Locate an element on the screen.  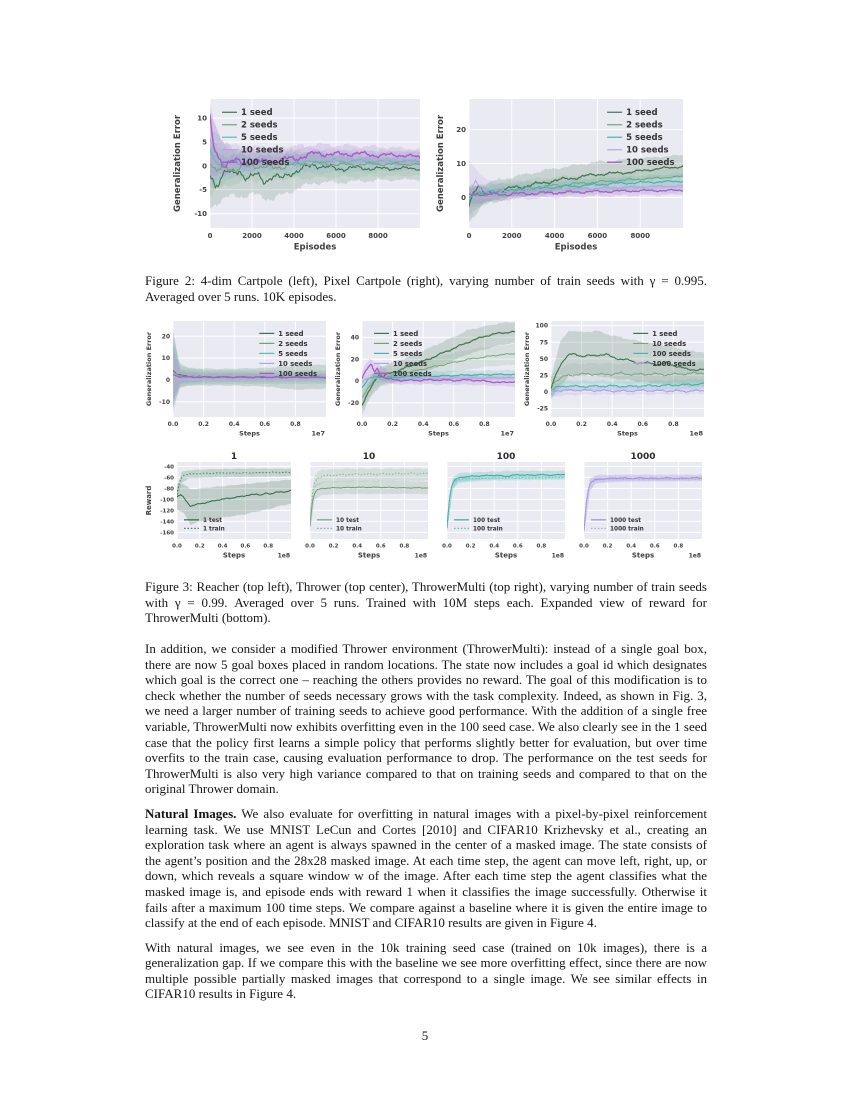
svg-text: 100 train is located at coordinates (488, 529).